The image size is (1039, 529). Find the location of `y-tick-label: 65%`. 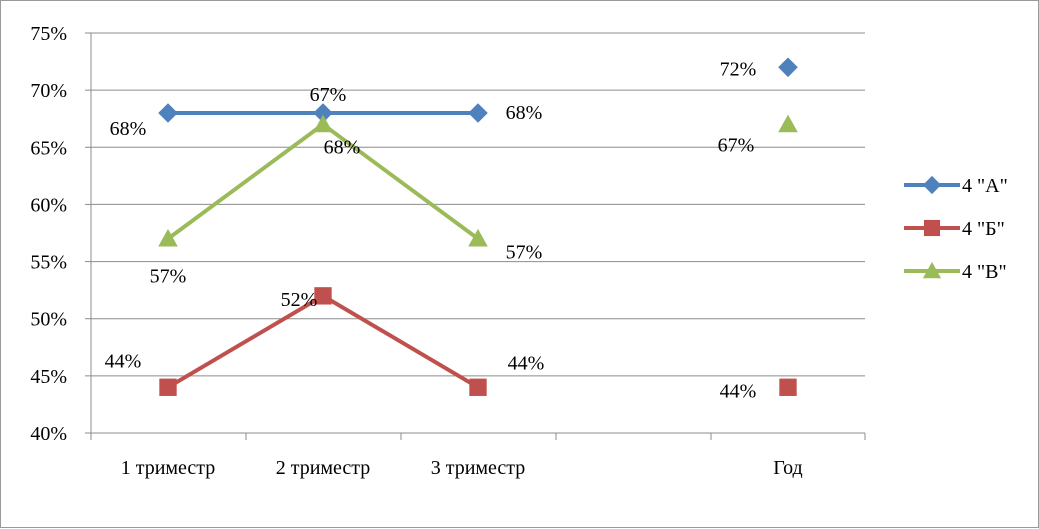

y-tick-label: 65% is located at coordinates (48, 148).